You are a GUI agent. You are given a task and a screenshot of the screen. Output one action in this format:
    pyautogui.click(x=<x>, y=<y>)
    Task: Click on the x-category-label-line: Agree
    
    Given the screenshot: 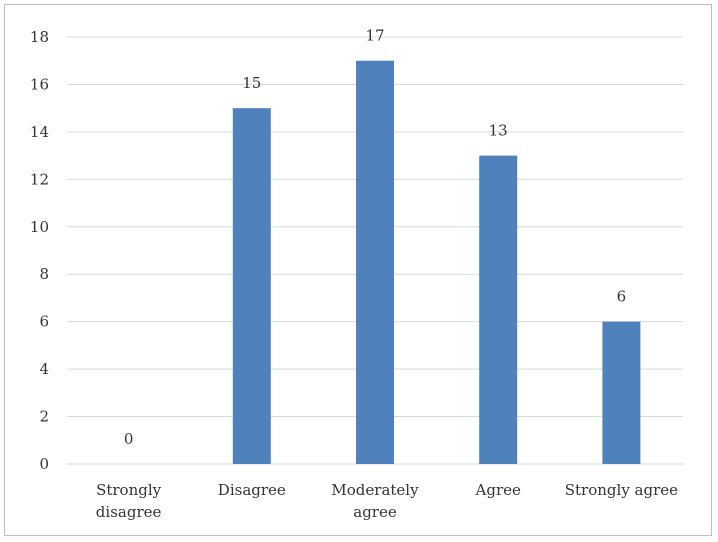 What is the action you would take?
    pyautogui.click(x=498, y=490)
    